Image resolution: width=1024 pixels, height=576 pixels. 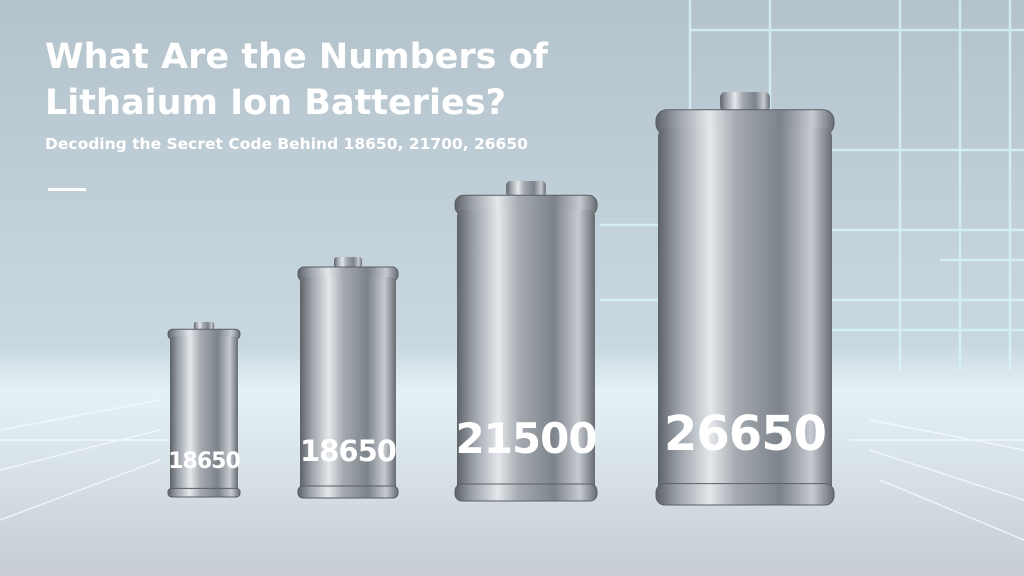 I want to click on battery-label: 26650, so click(x=745, y=434).